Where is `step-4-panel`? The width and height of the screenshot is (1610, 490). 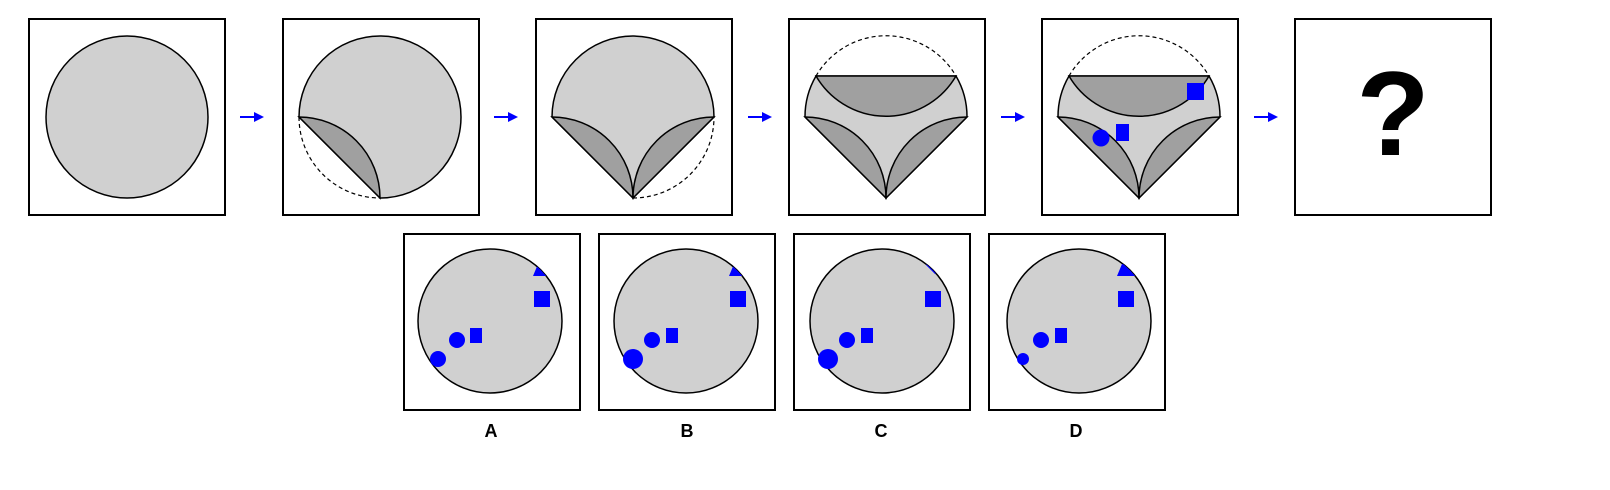
step-4-panel is located at coordinates (887, 117).